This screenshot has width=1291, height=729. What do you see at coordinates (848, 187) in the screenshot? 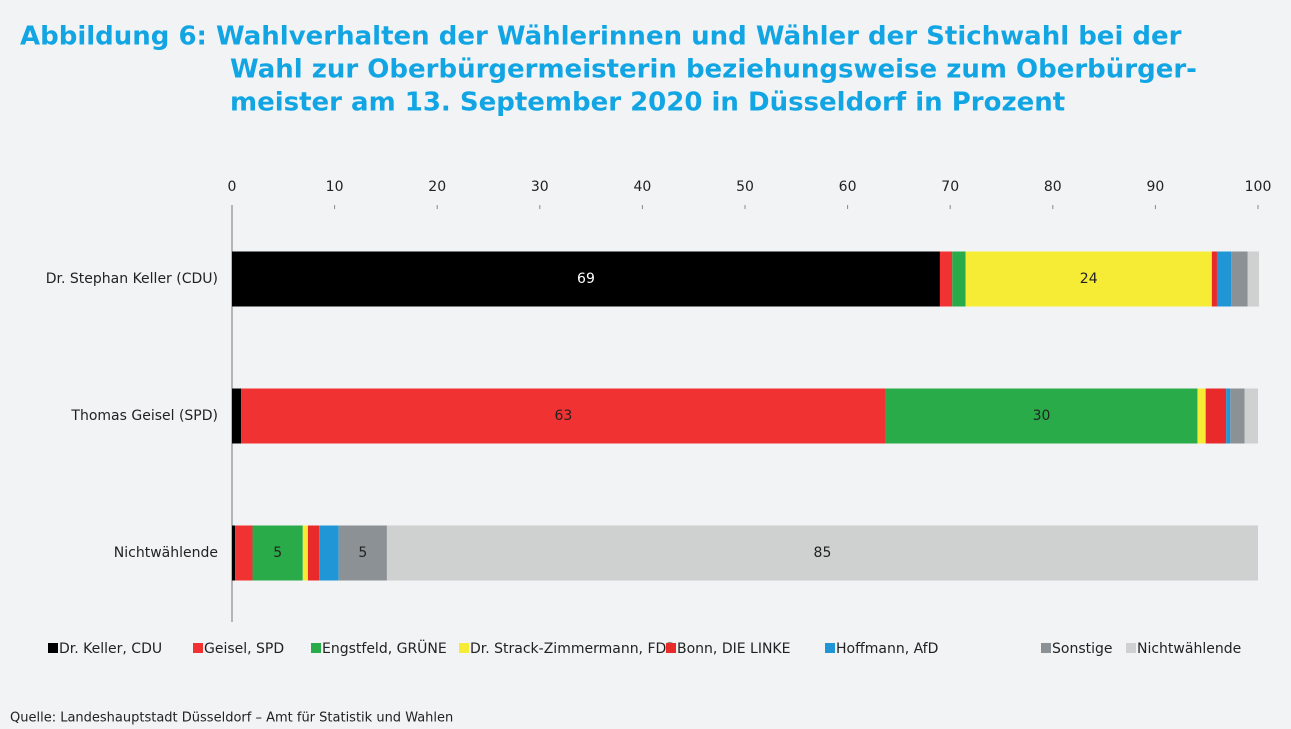
I see `x-tick-label: 60` at bounding box center [848, 187].